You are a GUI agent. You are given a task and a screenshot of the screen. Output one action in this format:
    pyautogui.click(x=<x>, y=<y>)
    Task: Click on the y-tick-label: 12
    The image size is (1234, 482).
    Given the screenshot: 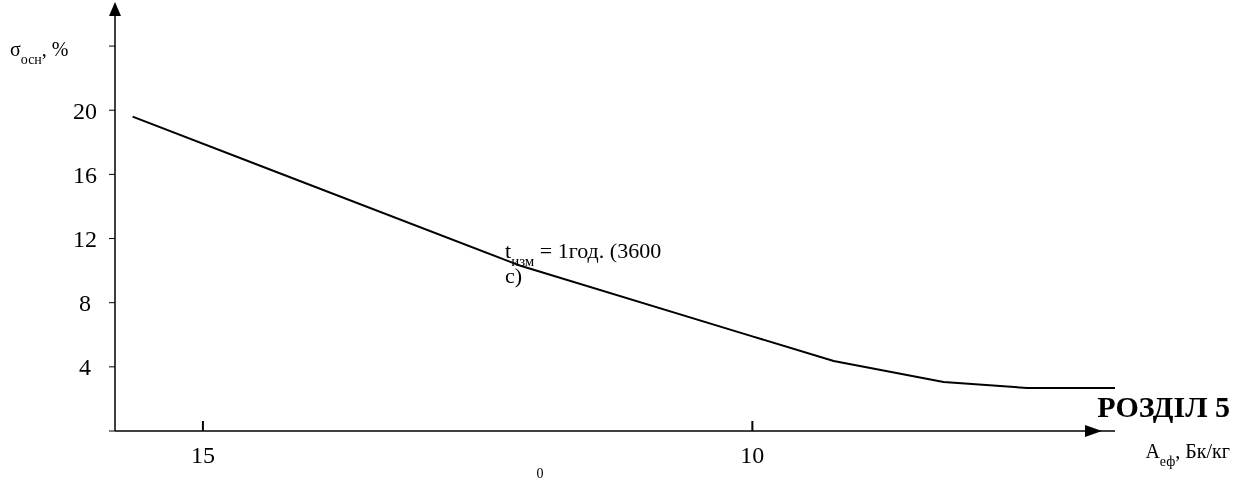 What is the action you would take?
    pyautogui.click(x=85, y=238)
    